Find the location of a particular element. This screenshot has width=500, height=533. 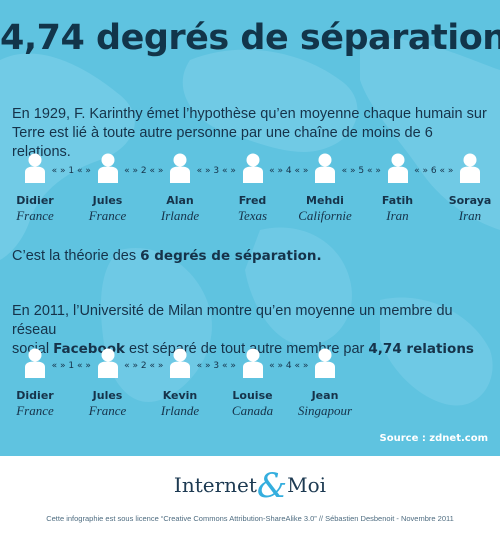

logo-word-internet: Internet is located at coordinates (215, 485).